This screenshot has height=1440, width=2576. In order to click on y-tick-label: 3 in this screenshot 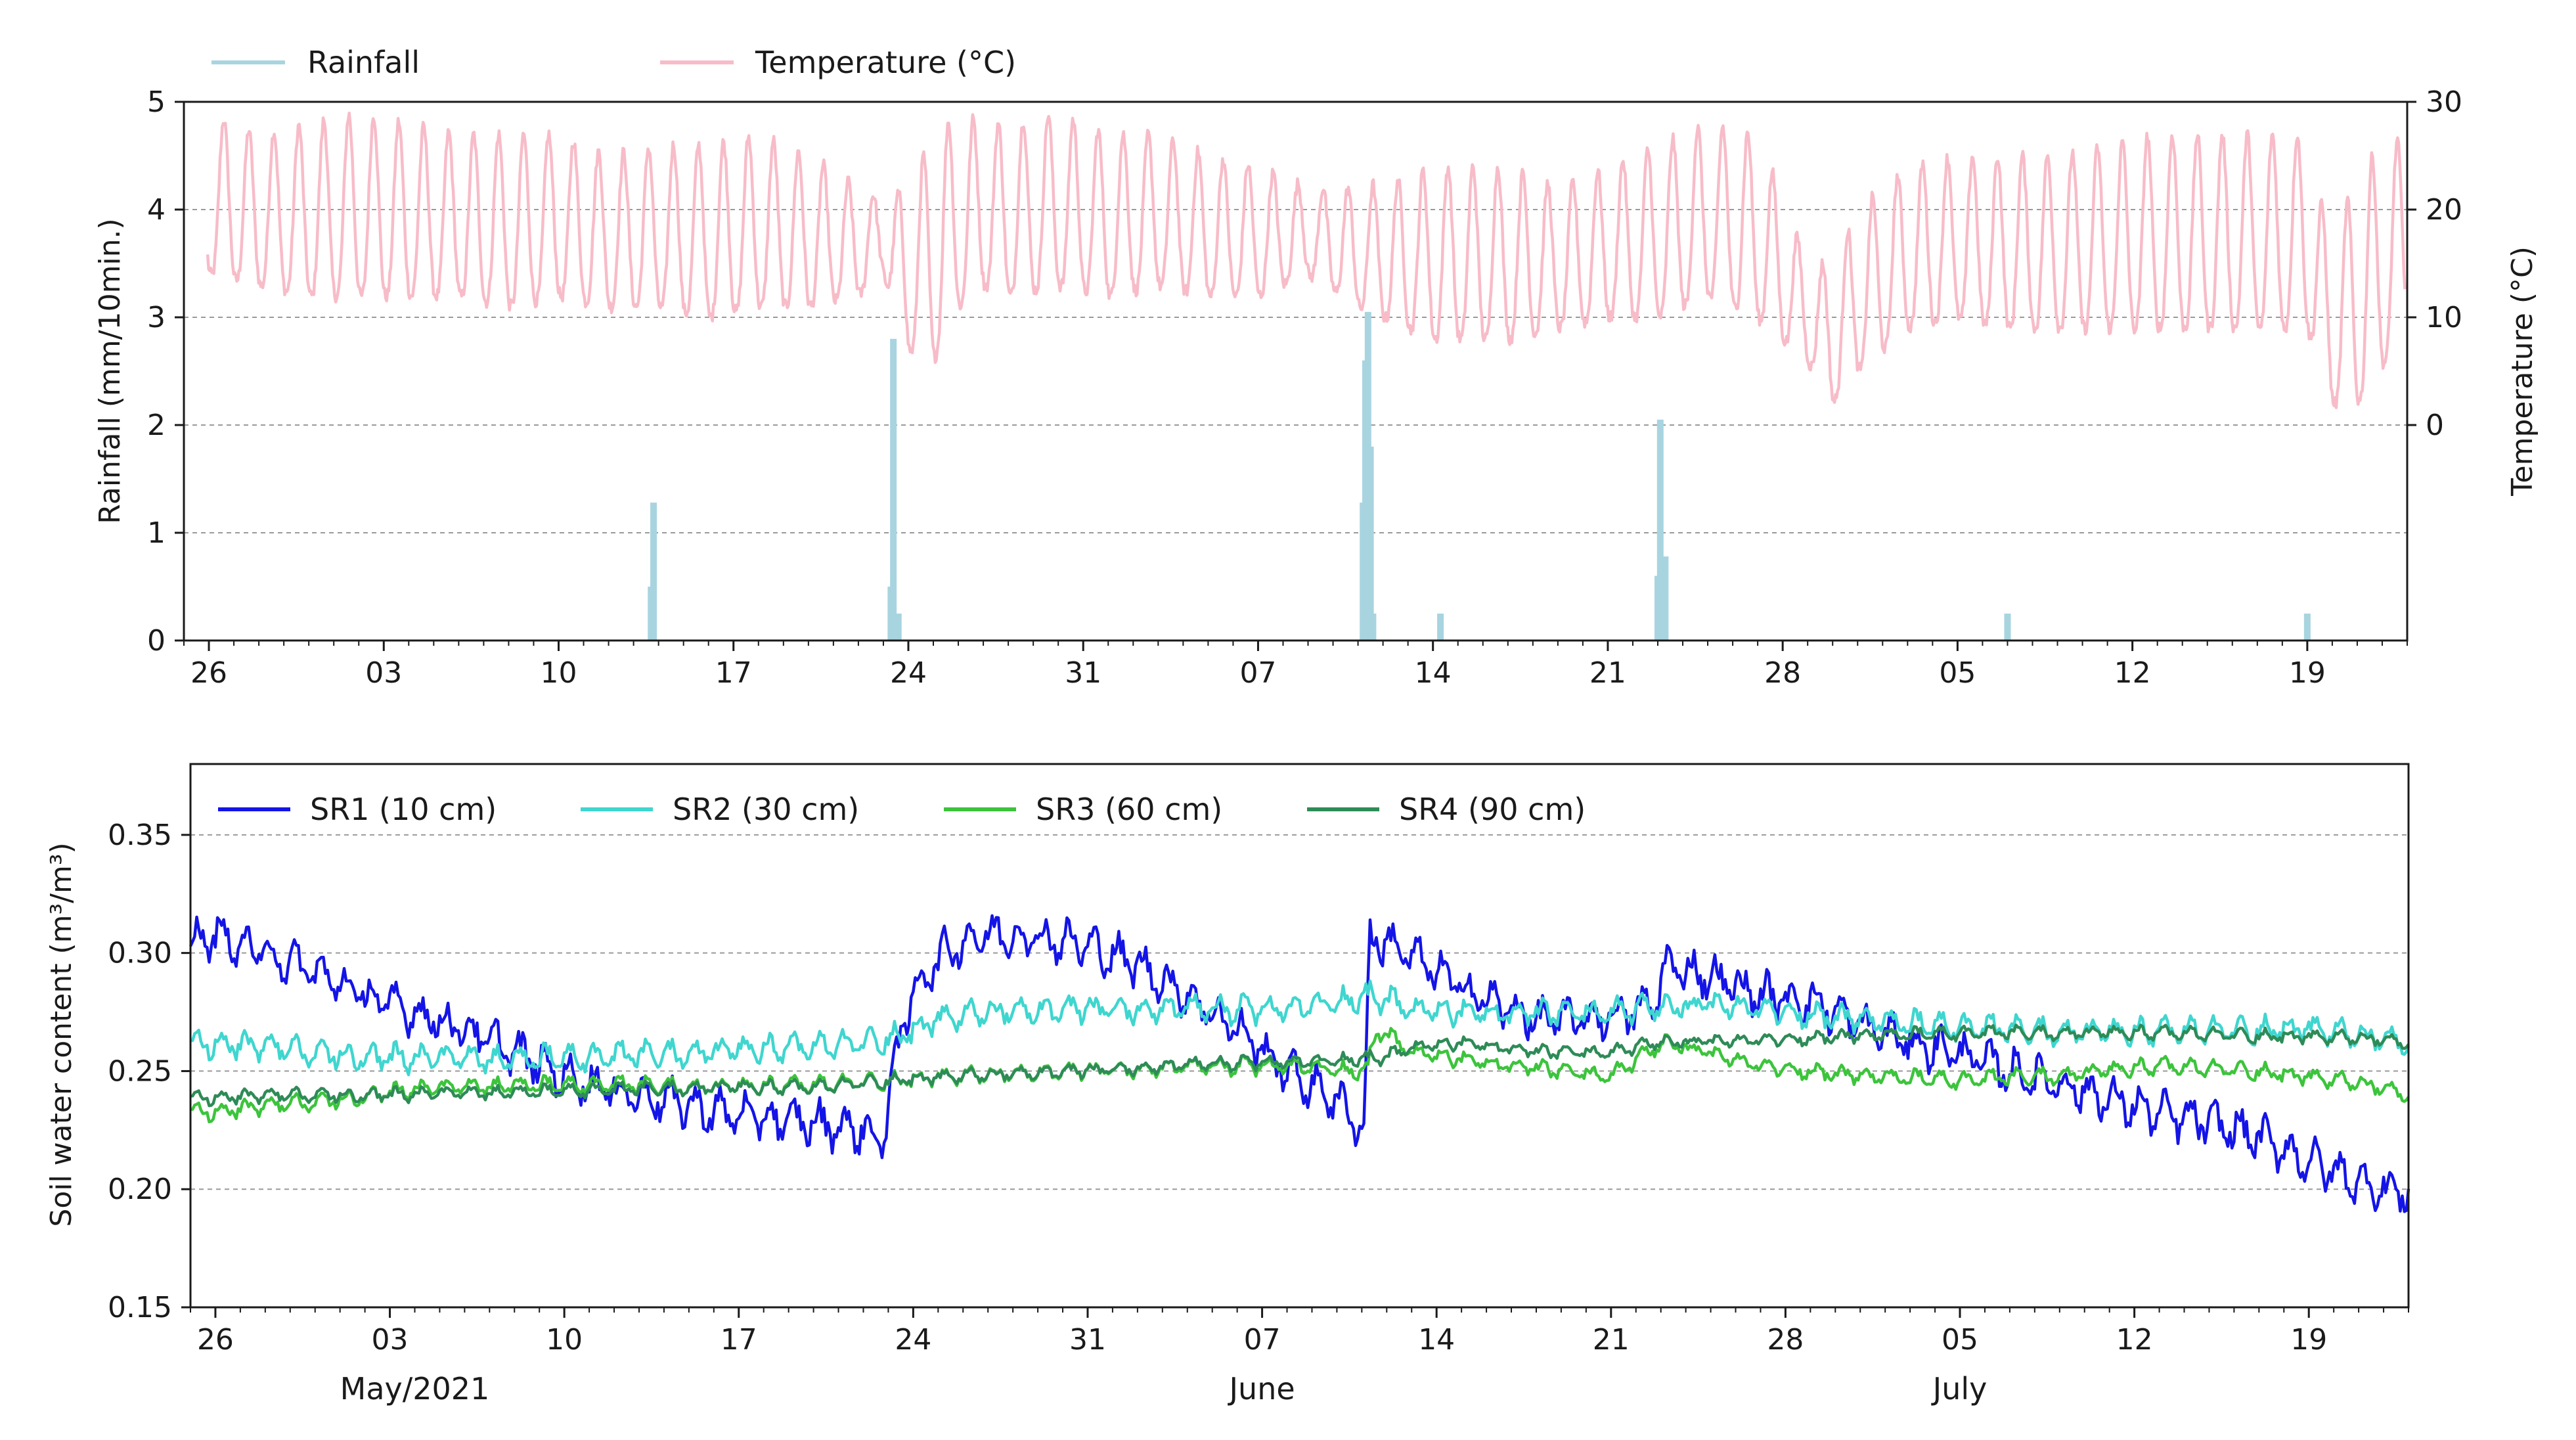, I will do `click(156, 317)`.